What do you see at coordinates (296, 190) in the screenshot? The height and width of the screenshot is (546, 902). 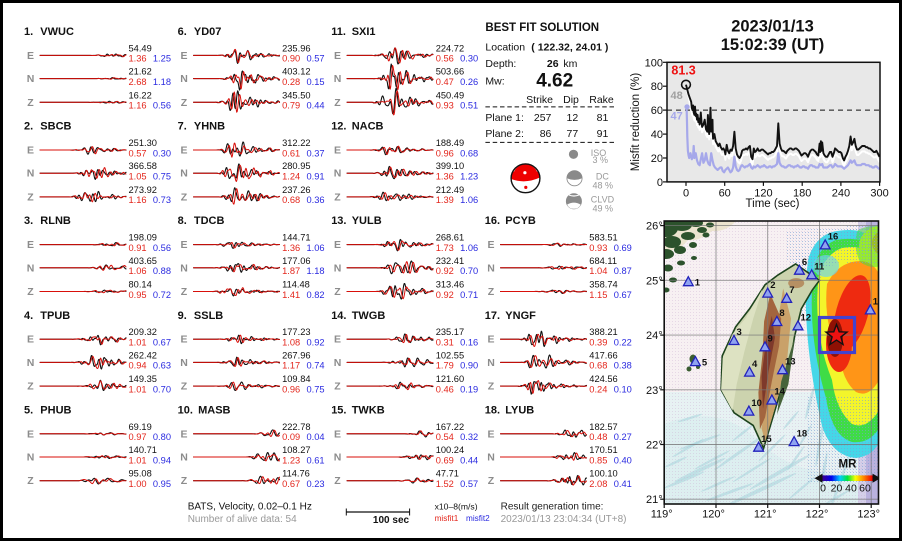 I see `svg-text: 237.26` at bounding box center [296, 190].